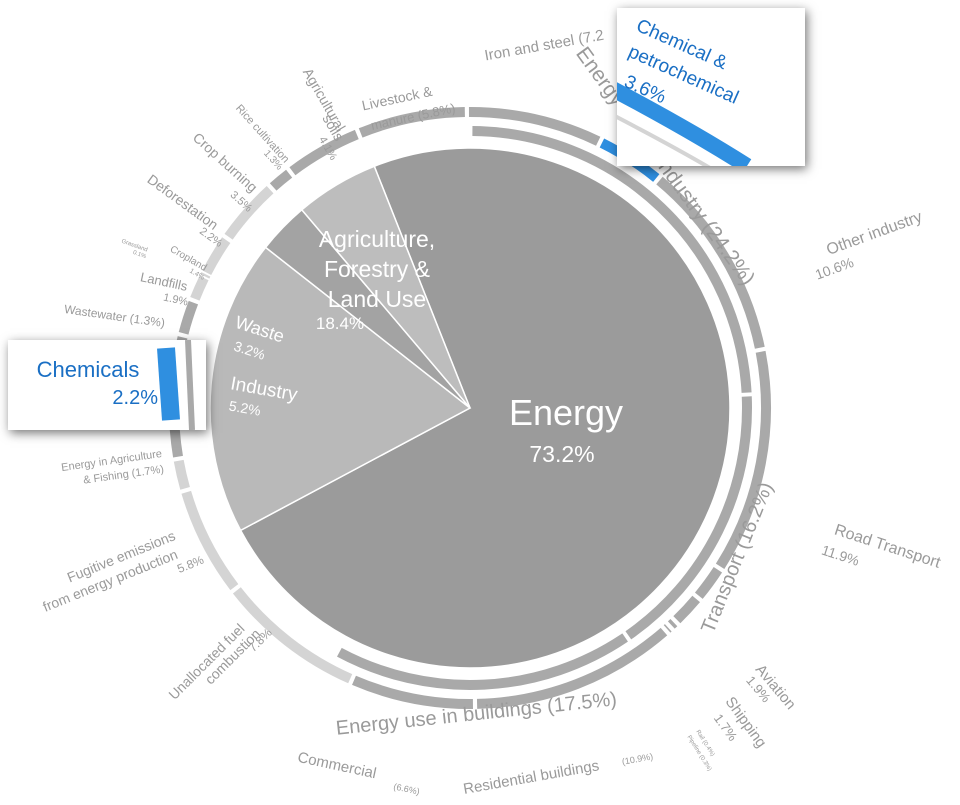 Image resolution: width=960 pixels, height=805 pixels. Describe the element at coordinates (377, 239) in the screenshot. I see `pie-label-agriculture-line-1: Agriculture,` at that location.